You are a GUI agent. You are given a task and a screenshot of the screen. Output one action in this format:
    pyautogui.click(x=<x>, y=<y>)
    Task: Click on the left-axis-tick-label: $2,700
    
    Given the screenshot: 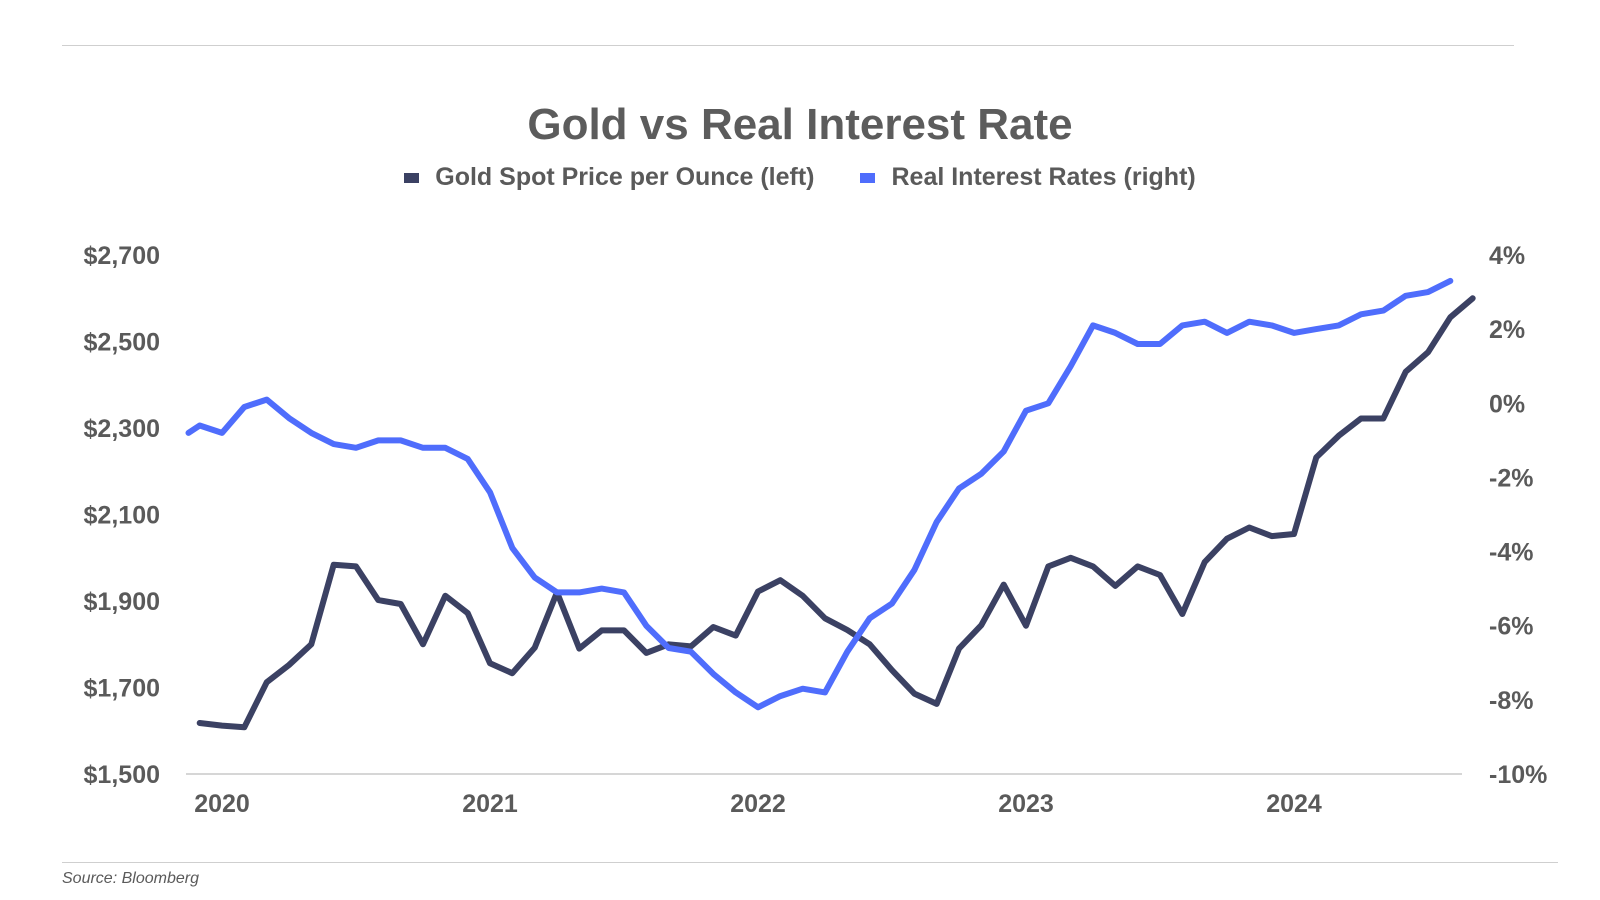 What is the action you would take?
    pyautogui.click(x=122, y=256)
    